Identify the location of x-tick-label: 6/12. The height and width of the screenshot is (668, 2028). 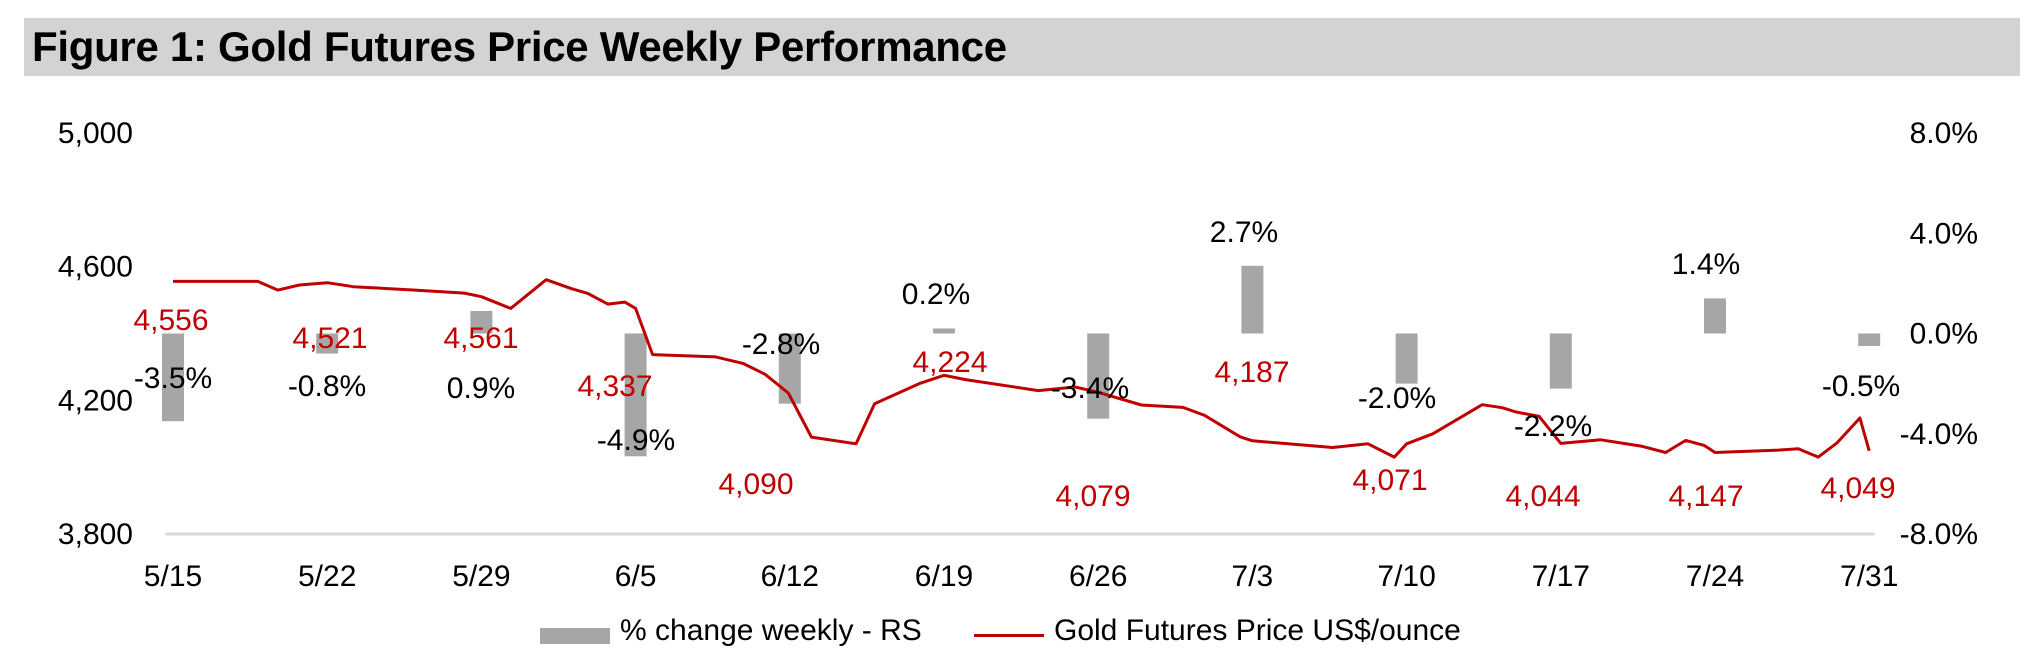
(790, 576).